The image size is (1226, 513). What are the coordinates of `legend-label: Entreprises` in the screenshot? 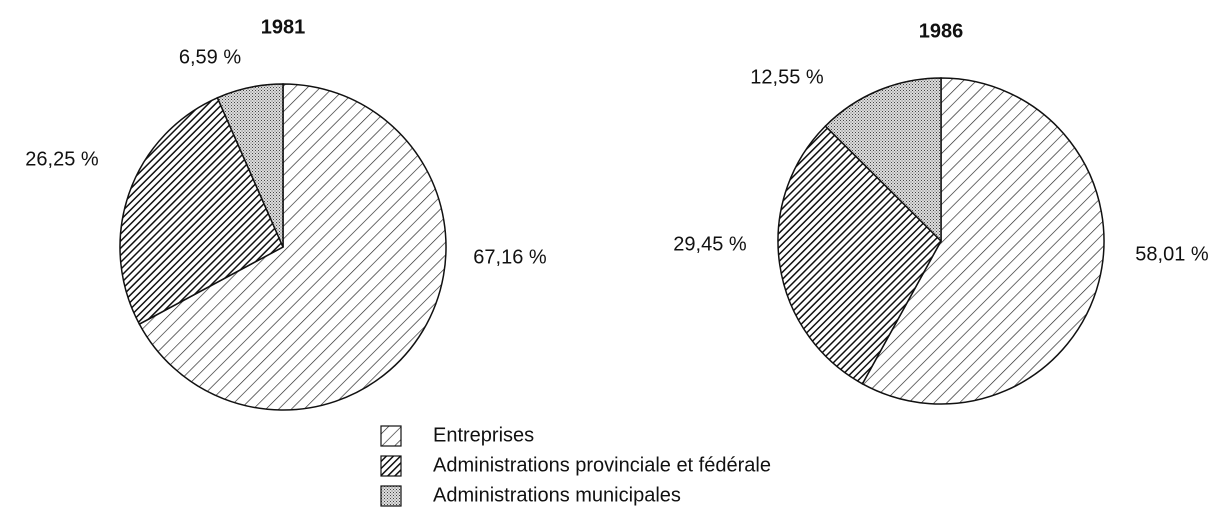 It's located at (483, 435).